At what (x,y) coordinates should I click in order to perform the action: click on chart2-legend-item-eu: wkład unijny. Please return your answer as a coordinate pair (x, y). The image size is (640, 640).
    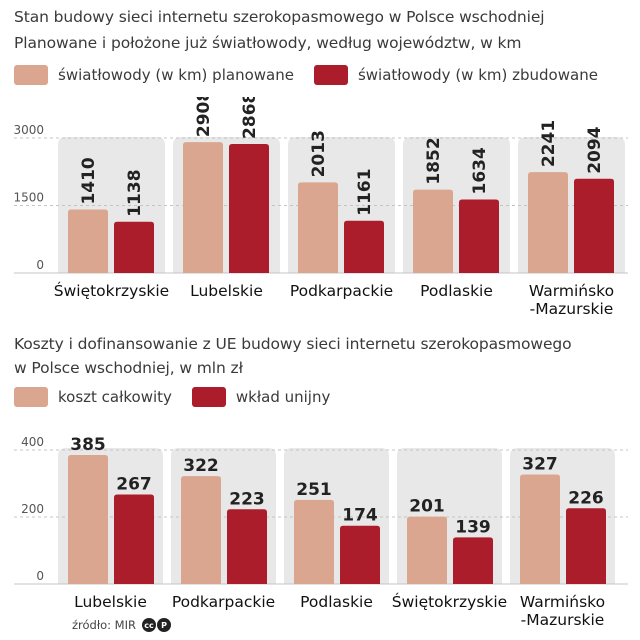
    Looking at the image, I should click on (261, 397).